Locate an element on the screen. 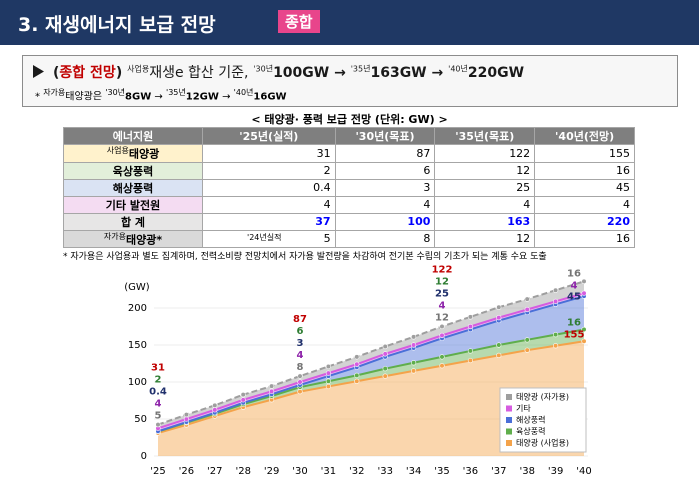 The width and height of the screenshot is (699, 489). data-label: 4 is located at coordinates (574, 285).